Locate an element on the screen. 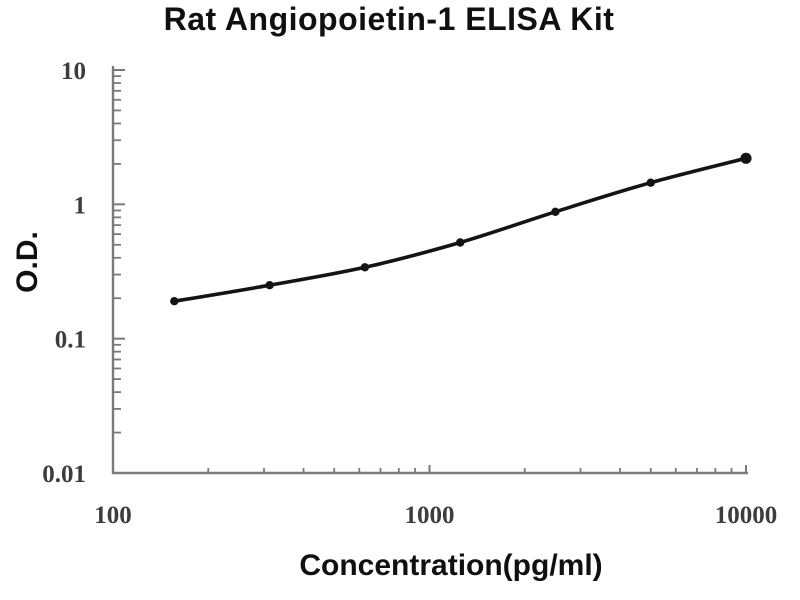 The image size is (800, 600). y-tick-label: 10 is located at coordinates (73, 71).